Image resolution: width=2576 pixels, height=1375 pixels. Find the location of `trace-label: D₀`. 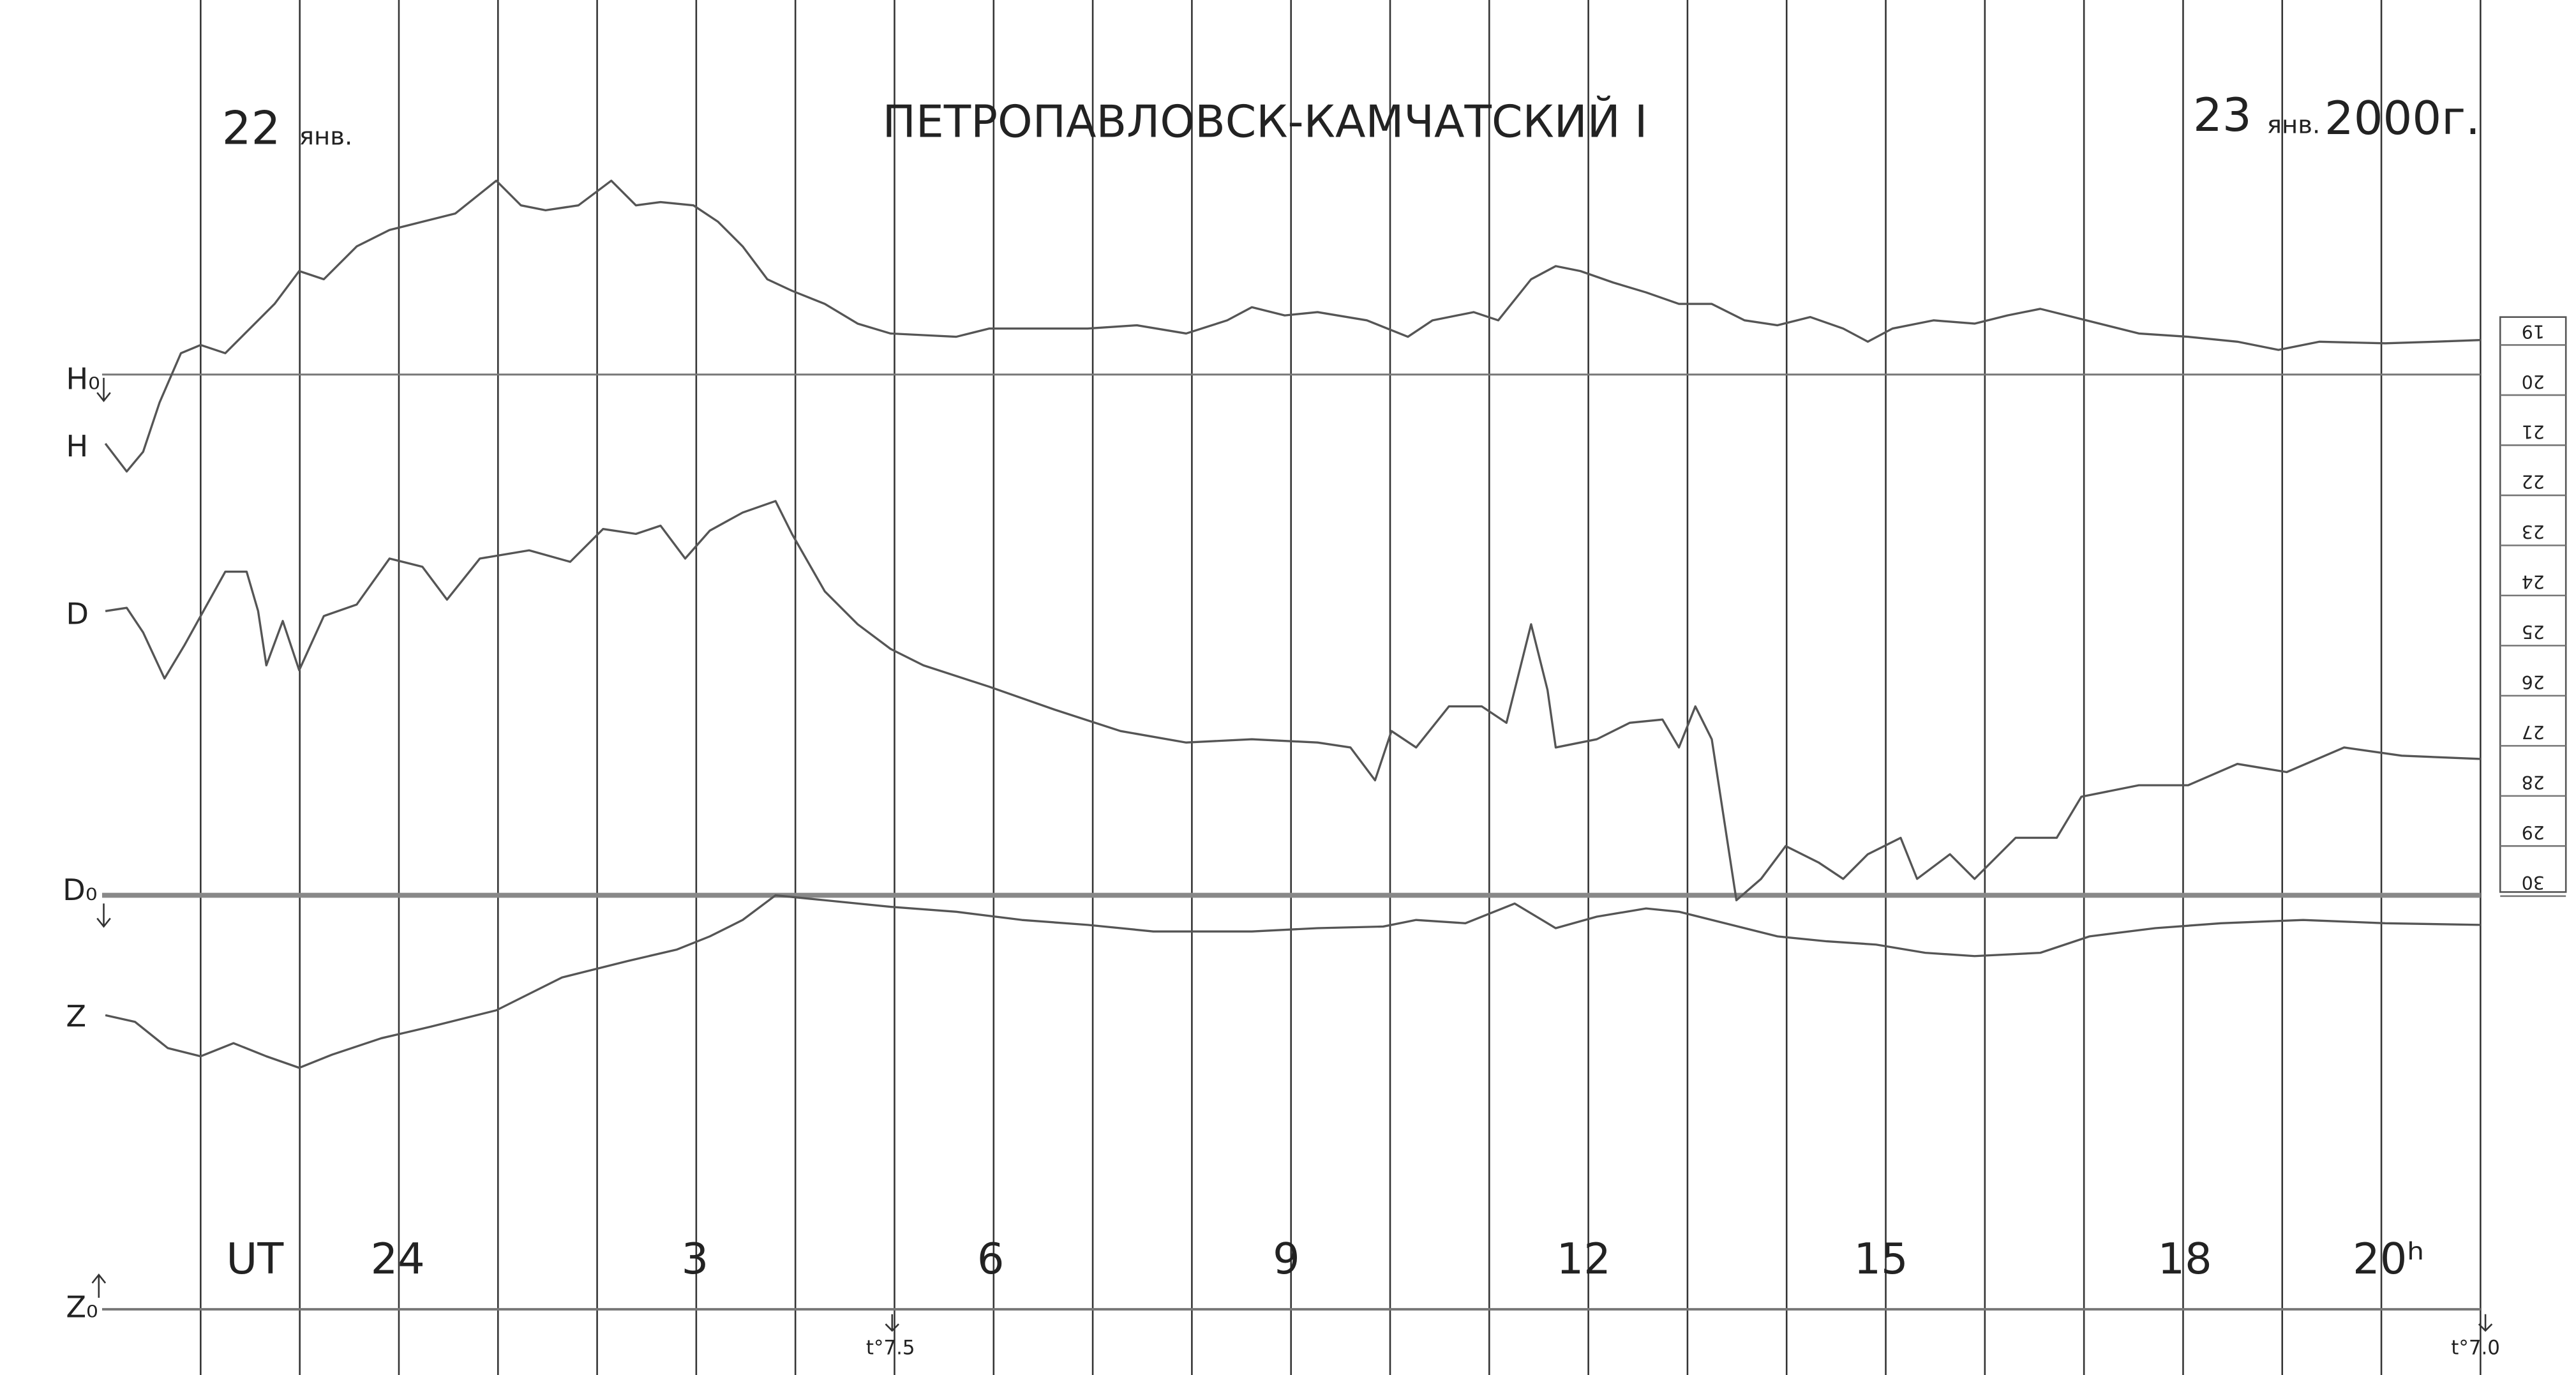

trace-label: D₀ is located at coordinates (80, 890).